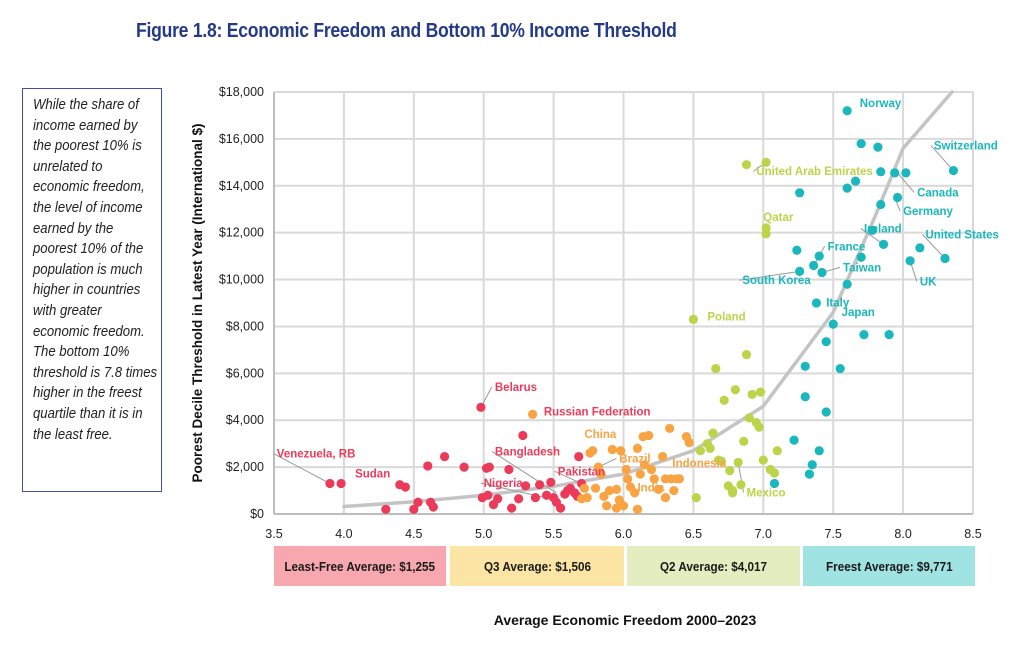 This screenshot has height=645, width=1024. Describe the element at coordinates (693, 534) in the screenshot. I see `x-tick-label: 6.5` at that location.